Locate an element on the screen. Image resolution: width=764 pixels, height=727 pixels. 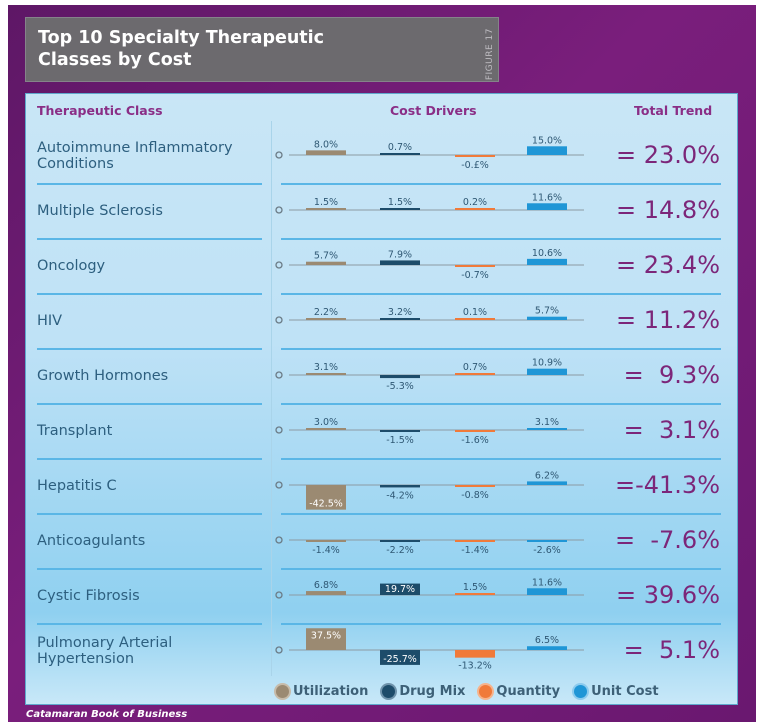
data-label: -25.7% is located at coordinates (400, 659).